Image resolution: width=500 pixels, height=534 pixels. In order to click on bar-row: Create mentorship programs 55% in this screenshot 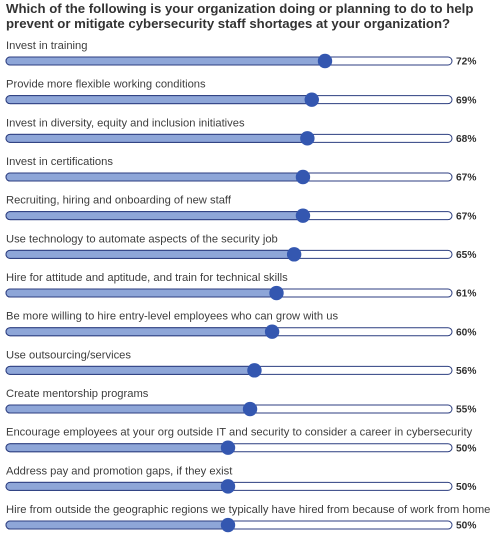, I will do `click(240, 402)`.